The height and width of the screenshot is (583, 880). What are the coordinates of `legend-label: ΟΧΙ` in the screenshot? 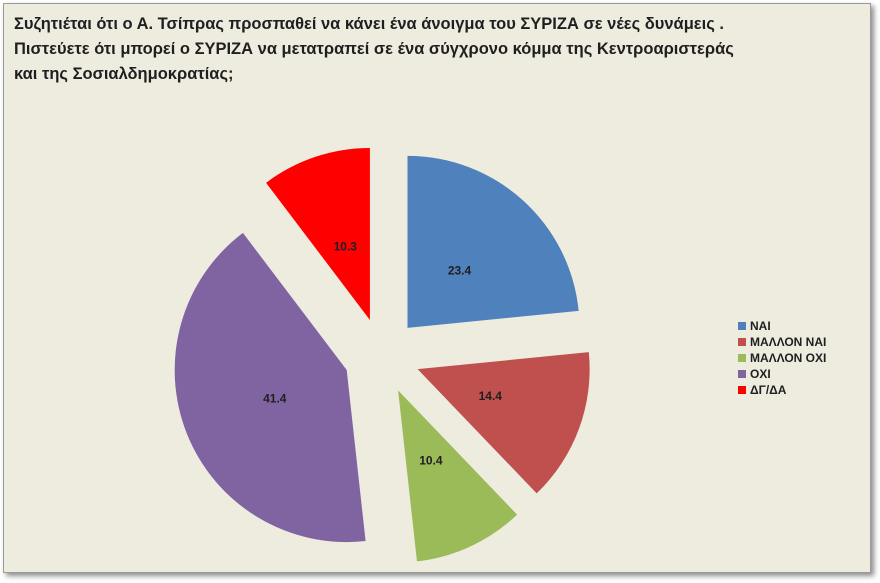 It's located at (760, 374).